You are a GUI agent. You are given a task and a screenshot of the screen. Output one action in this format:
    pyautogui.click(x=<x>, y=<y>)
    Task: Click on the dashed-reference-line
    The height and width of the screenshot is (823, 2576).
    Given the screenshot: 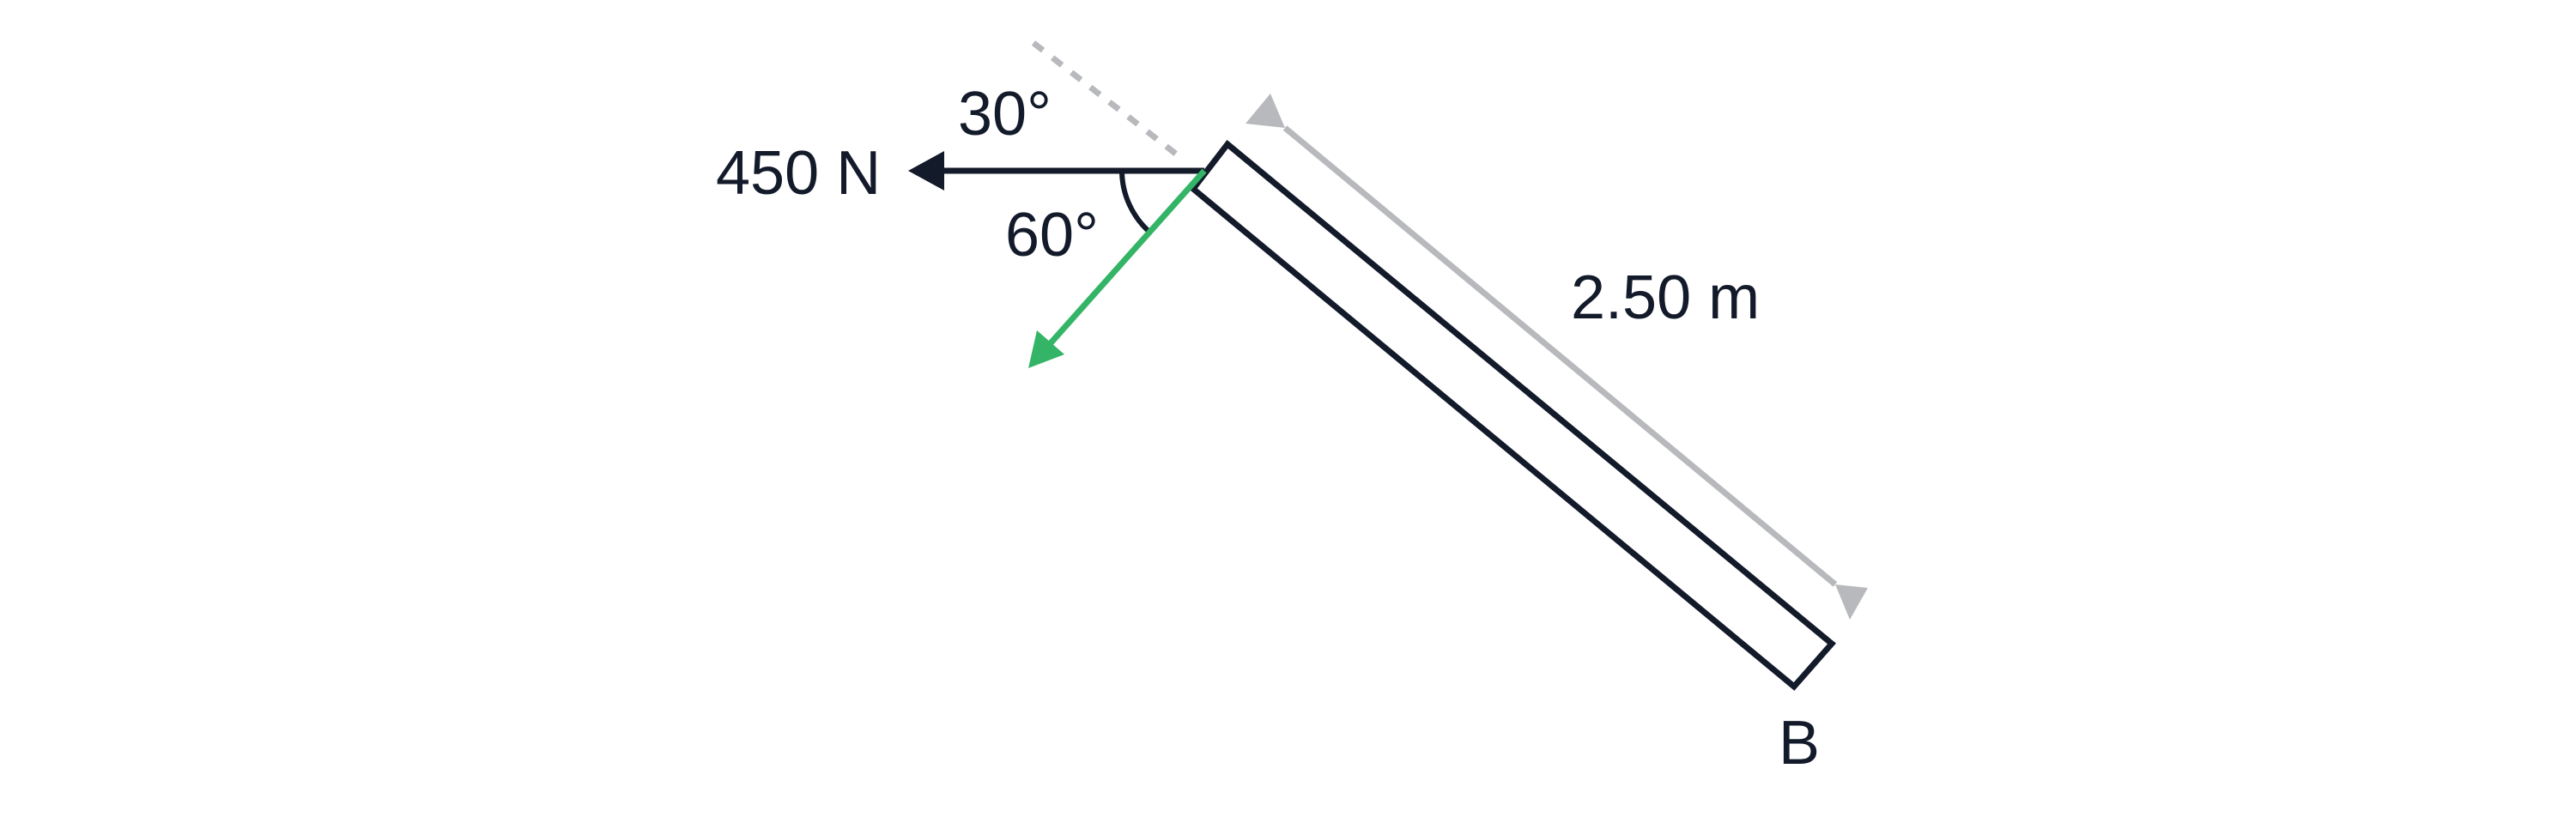 What is the action you would take?
    pyautogui.click(x=1107, y=100)
    